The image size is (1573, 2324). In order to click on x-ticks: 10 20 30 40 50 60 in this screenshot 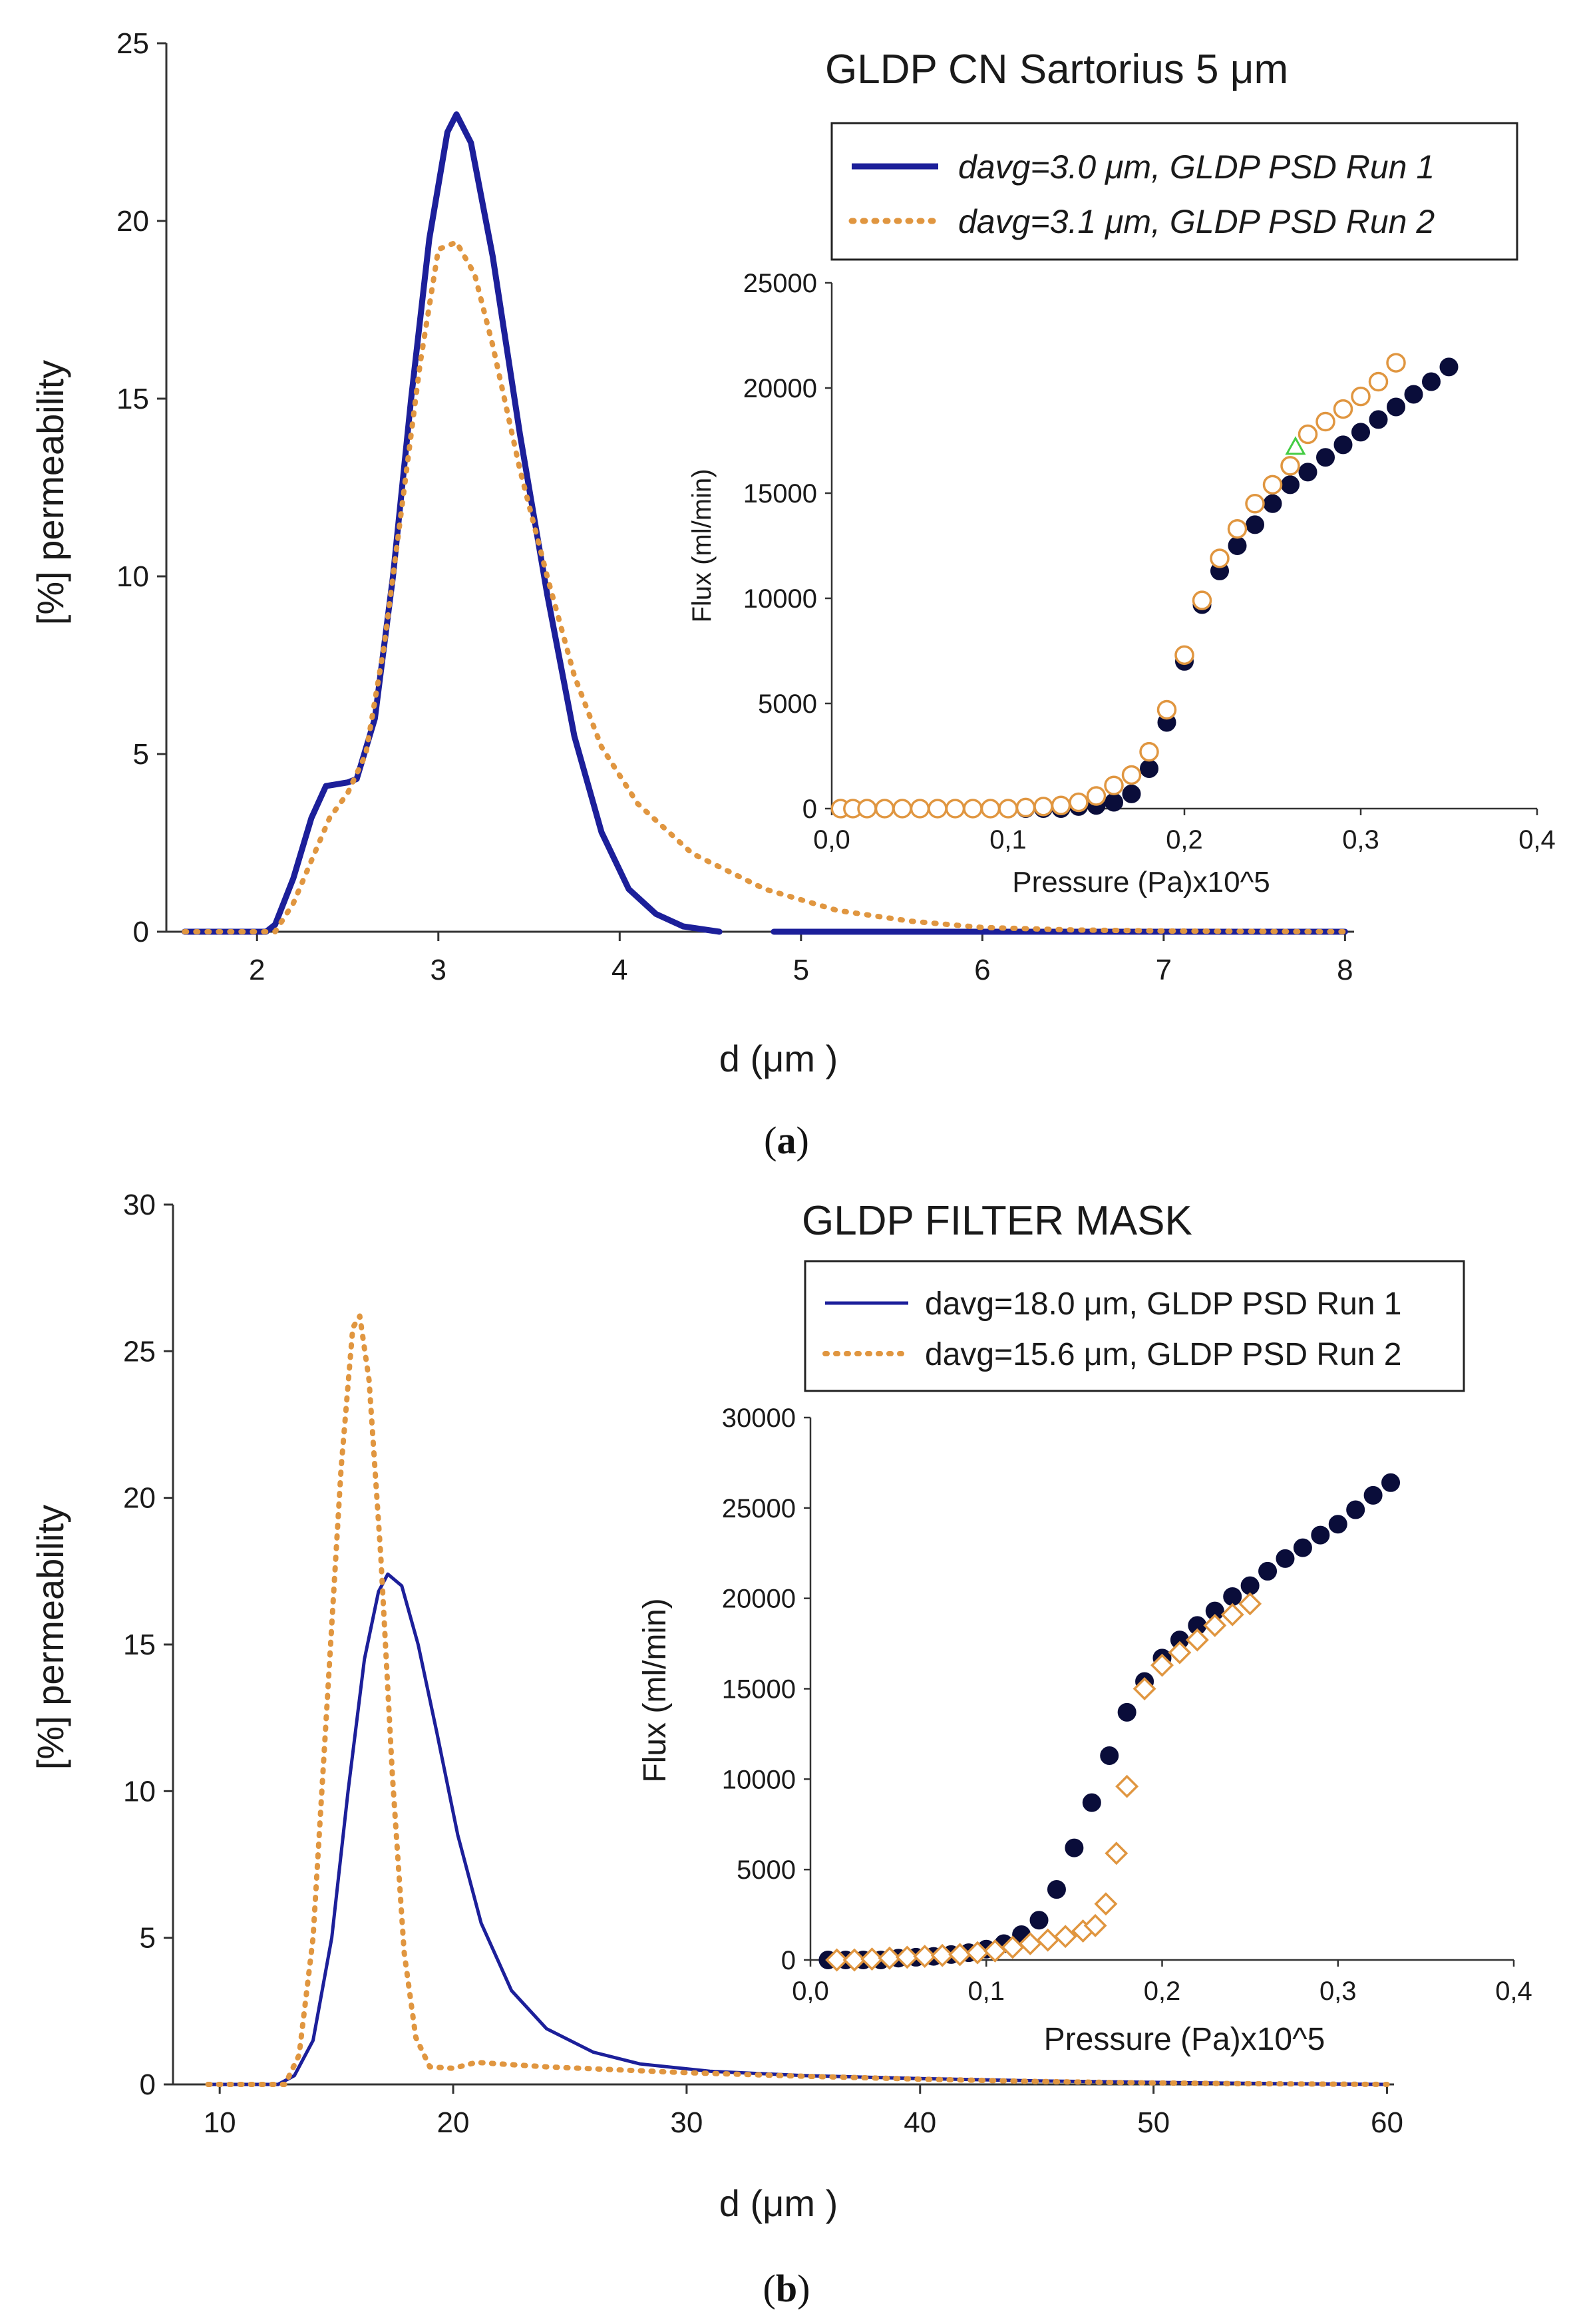, I will do `click(803, 2111)`.